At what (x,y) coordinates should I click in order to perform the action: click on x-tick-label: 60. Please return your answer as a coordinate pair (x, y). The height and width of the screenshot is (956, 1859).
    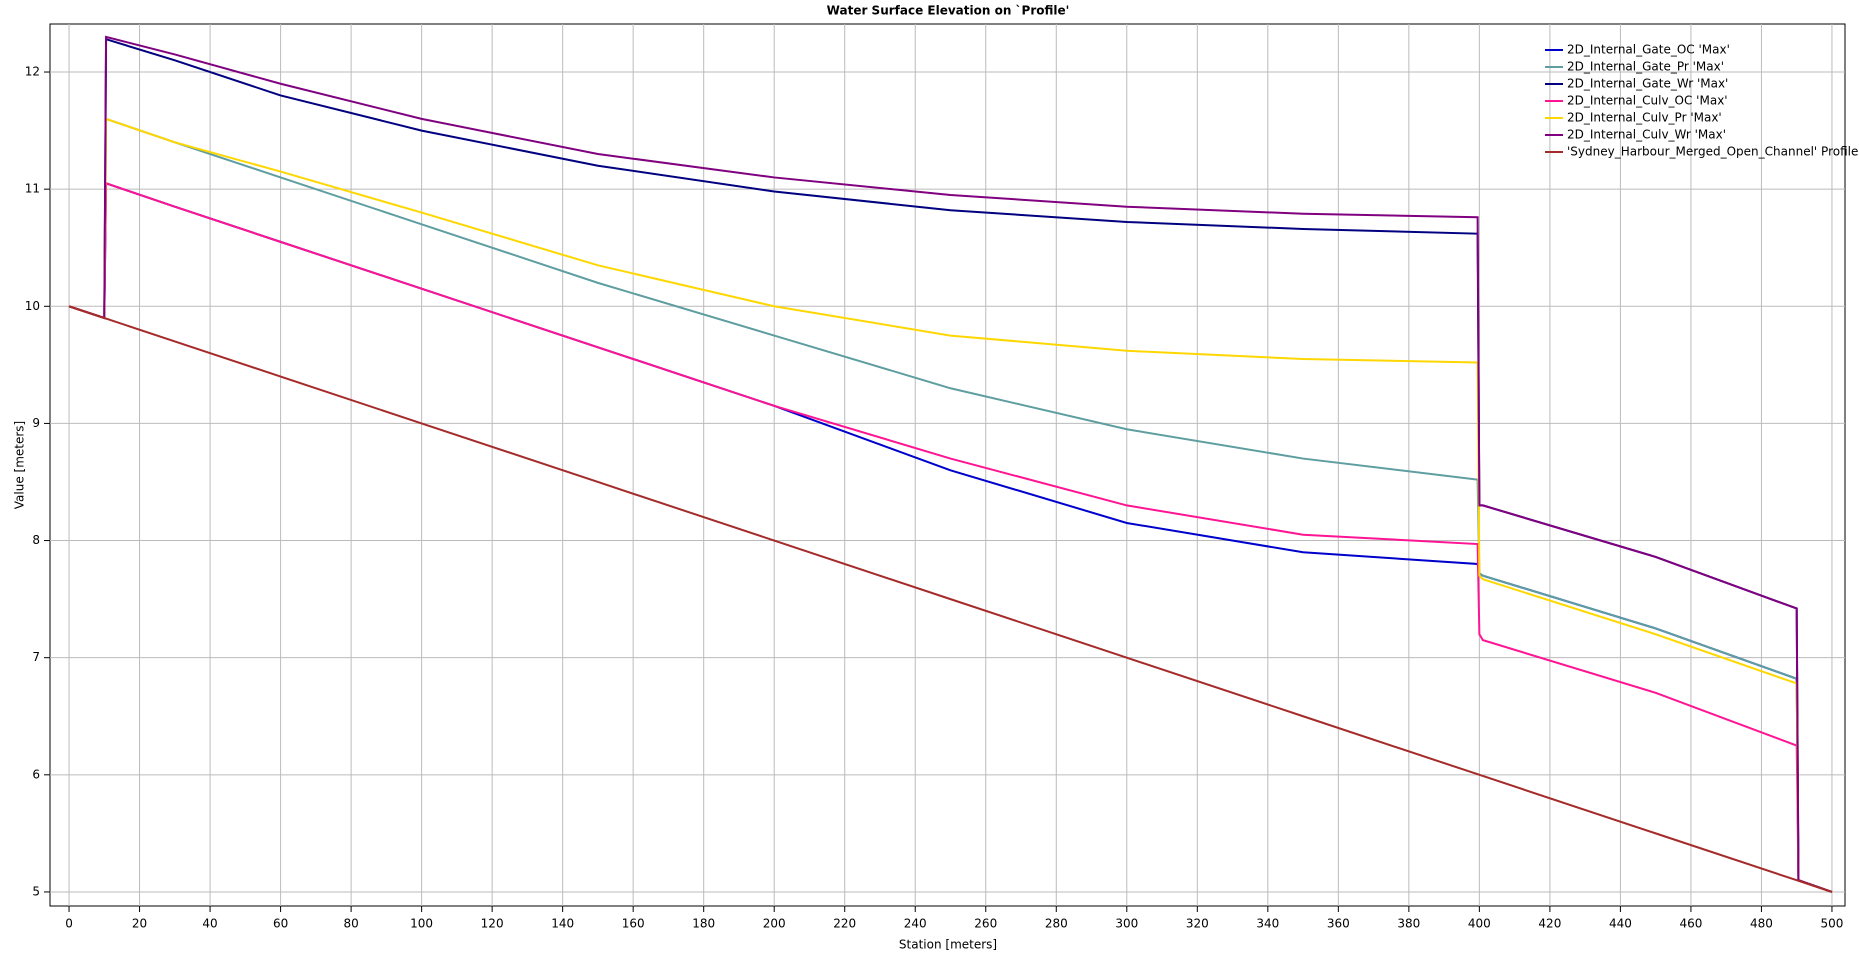
    Looking at the image, I should click on (280, 924).